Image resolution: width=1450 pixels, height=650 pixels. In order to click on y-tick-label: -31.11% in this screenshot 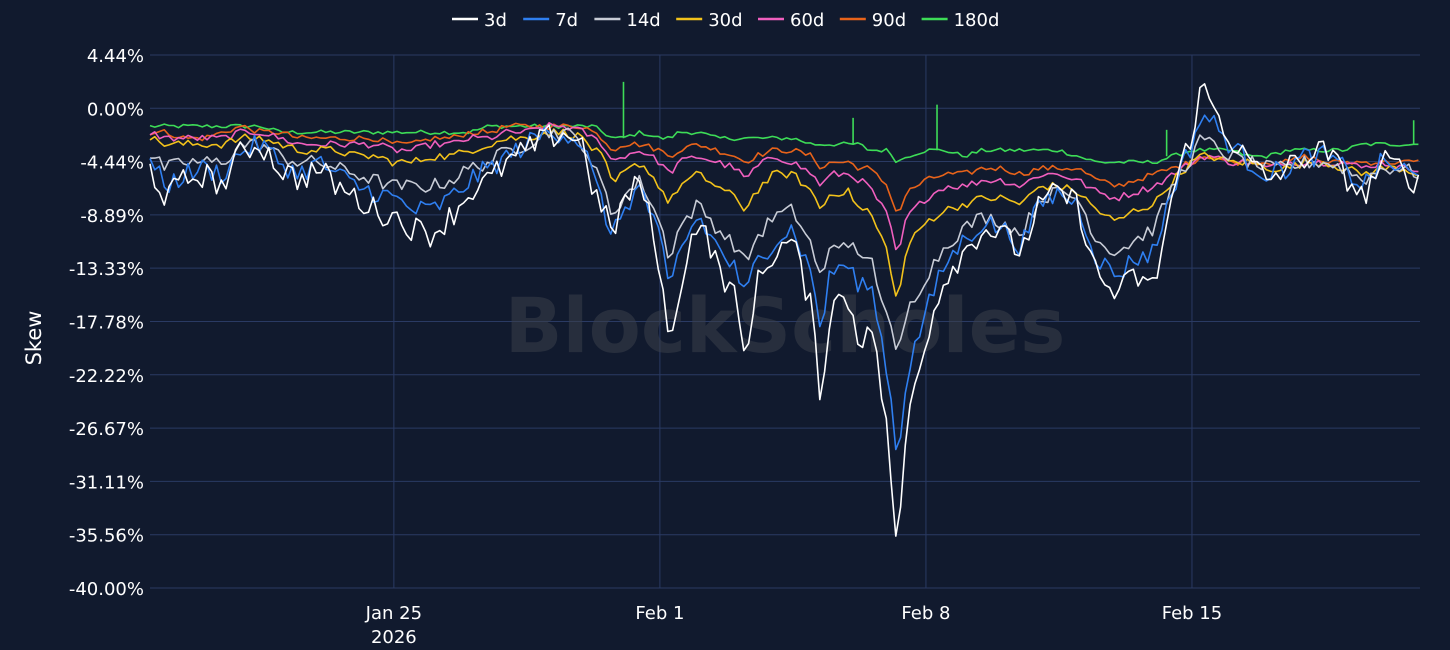, I will do `click(106, 482)`.